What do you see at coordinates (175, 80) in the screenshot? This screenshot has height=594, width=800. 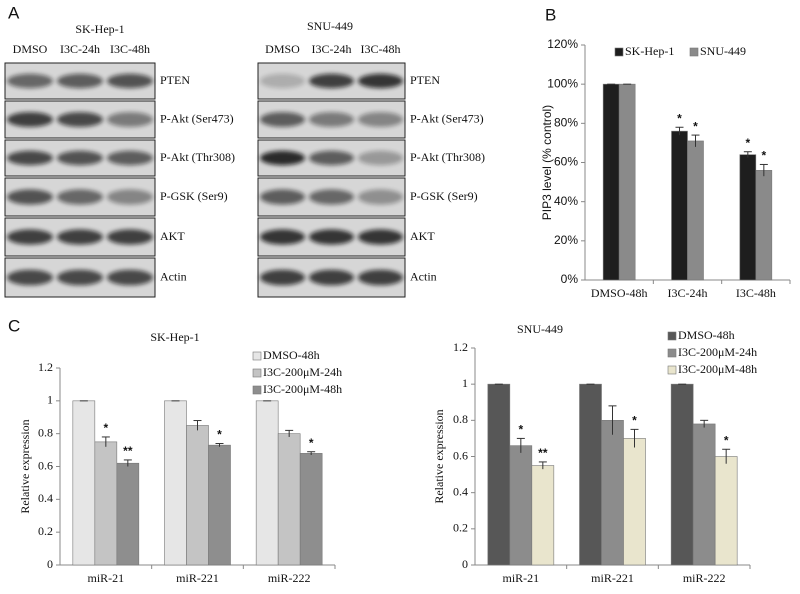 I see `row-label: PTEN` at bounding box center [175, 80].